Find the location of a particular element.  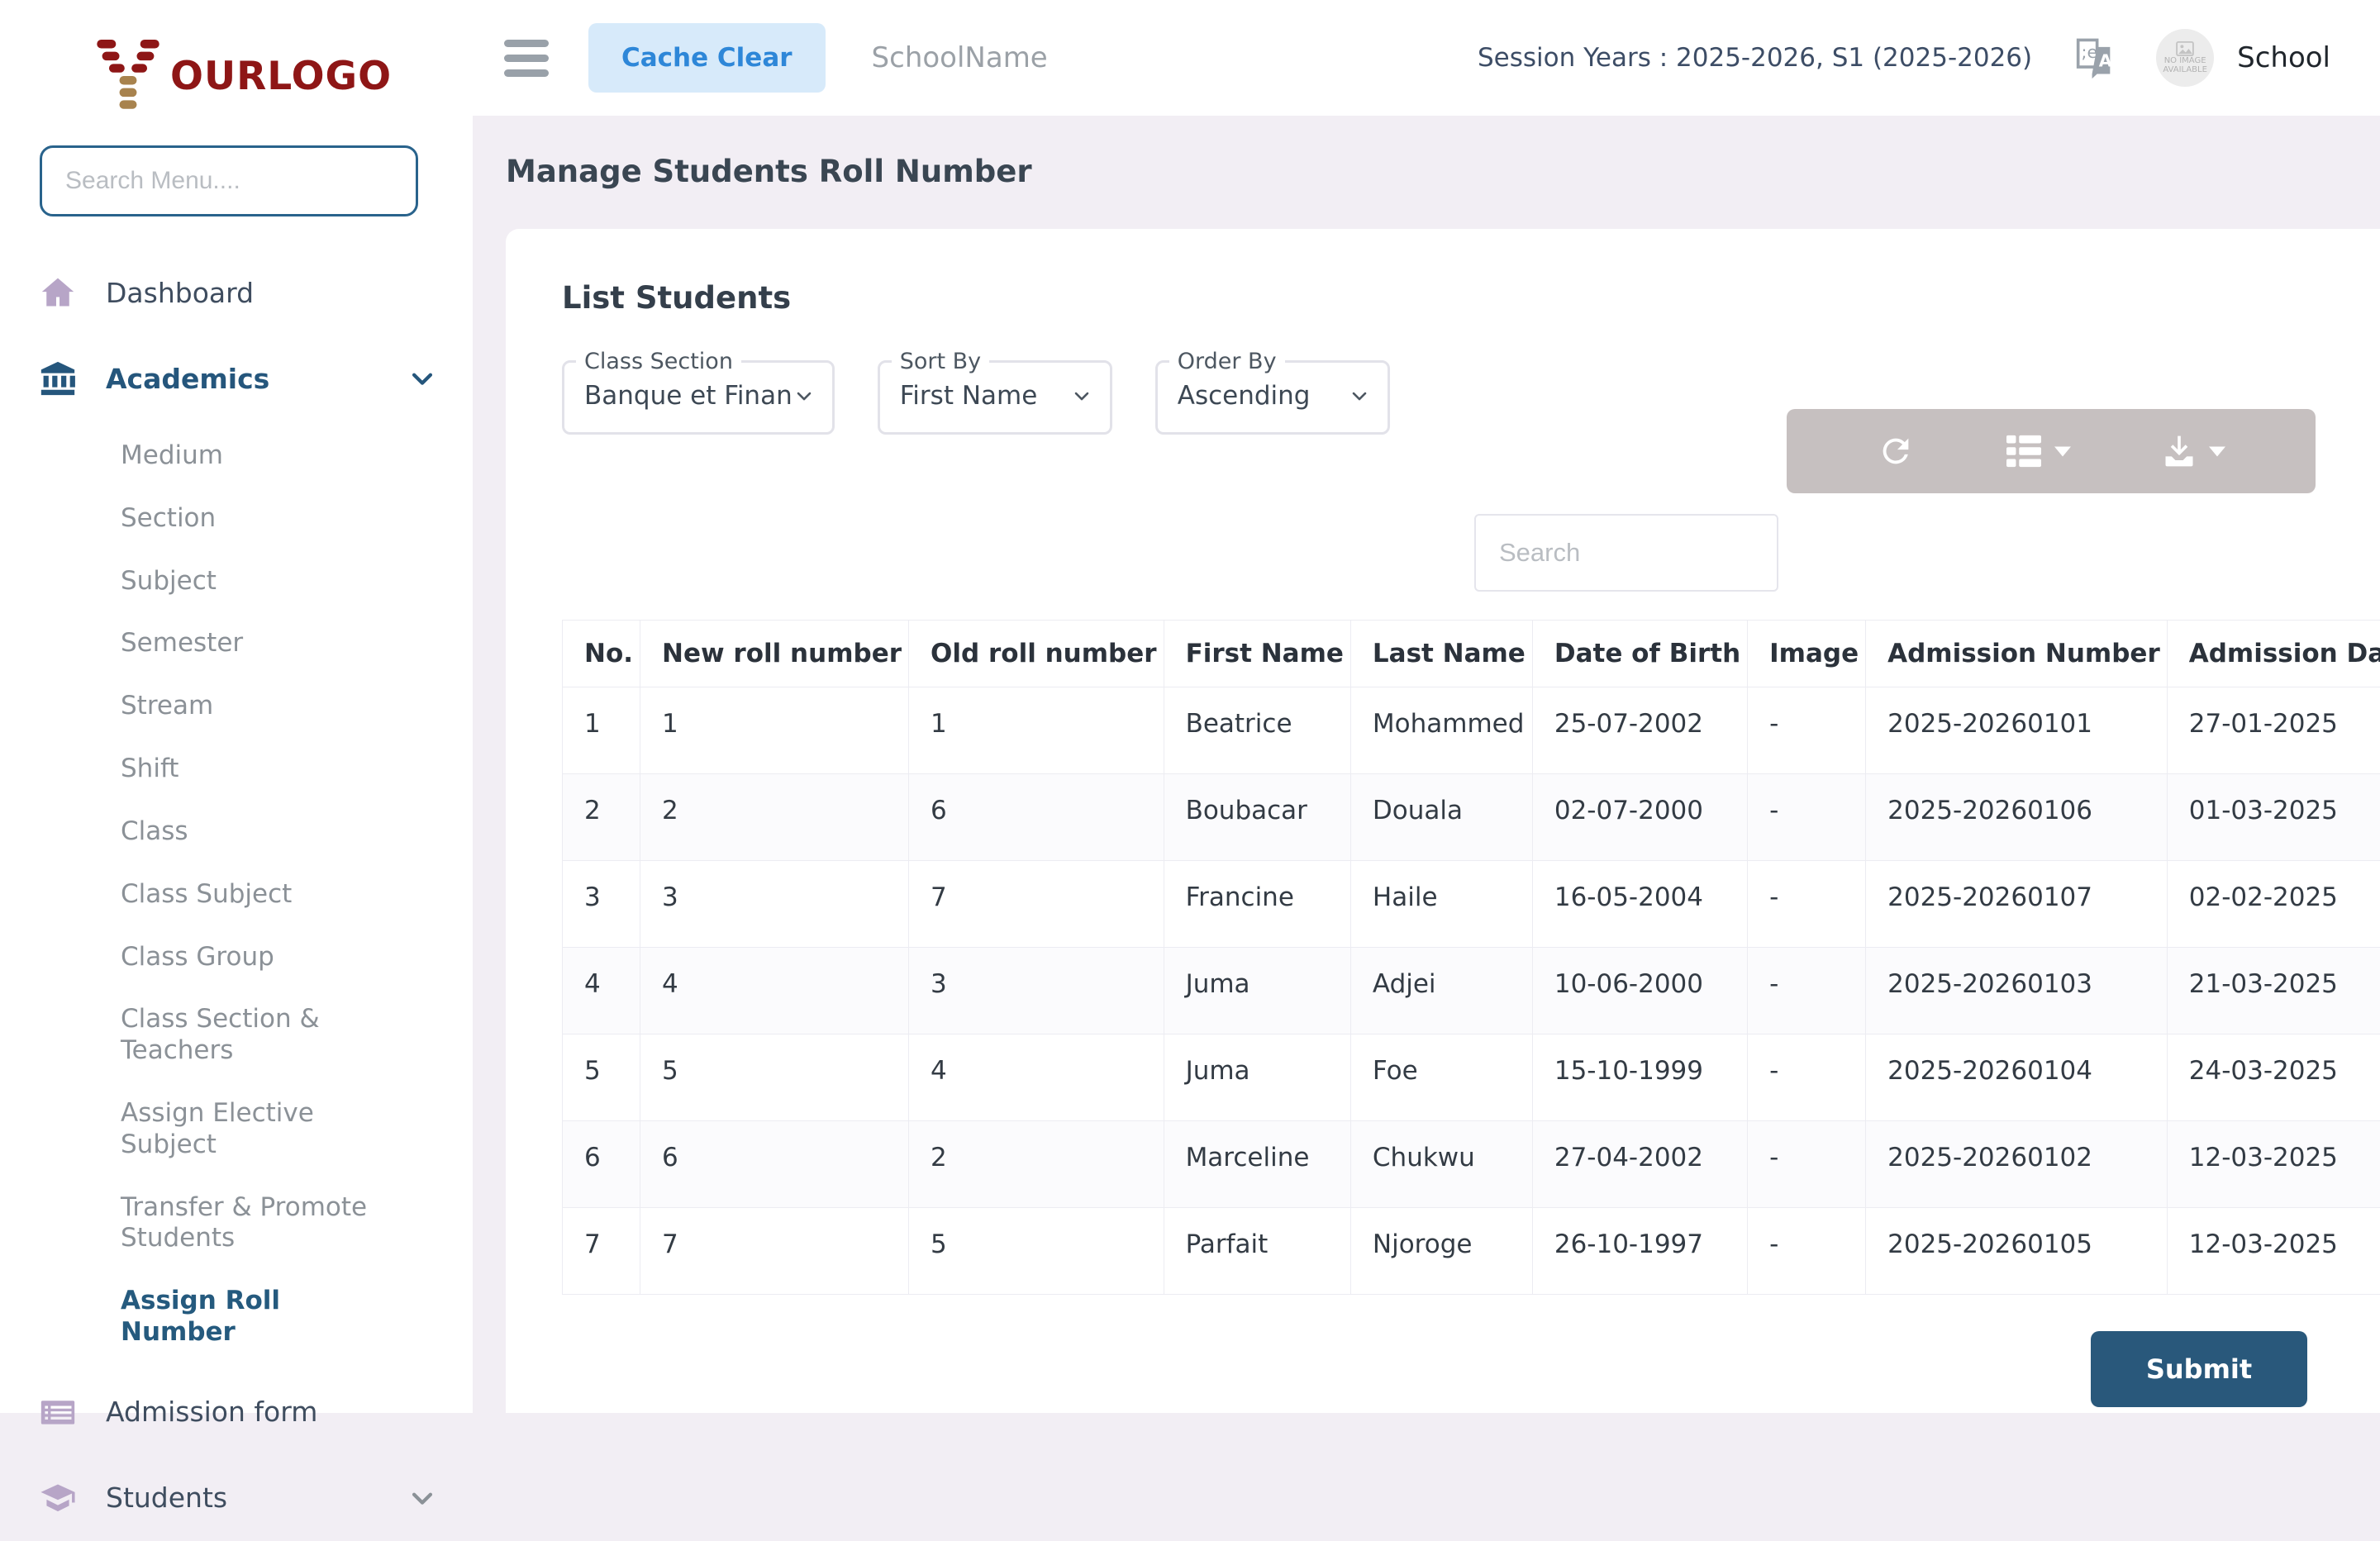

submit-button: Submit is located at coordinates (2199, 1369).